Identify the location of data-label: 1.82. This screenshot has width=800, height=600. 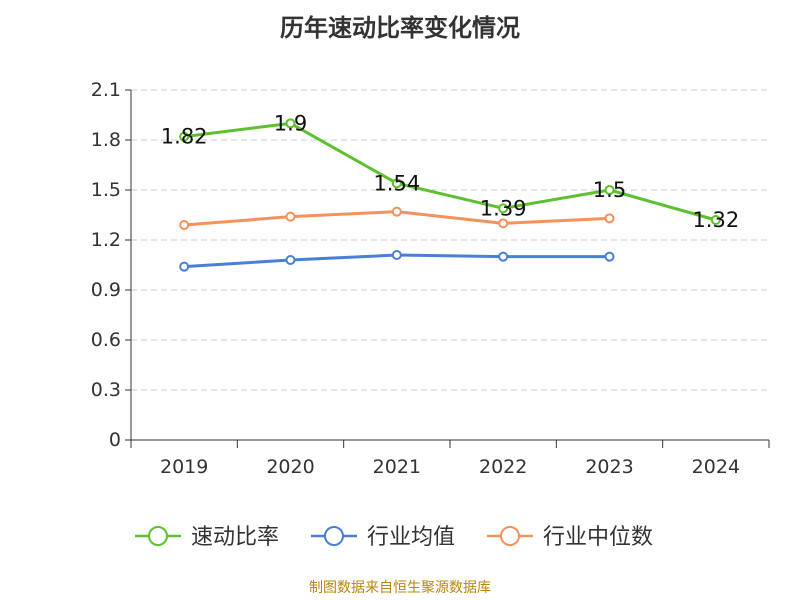
(184, 137).